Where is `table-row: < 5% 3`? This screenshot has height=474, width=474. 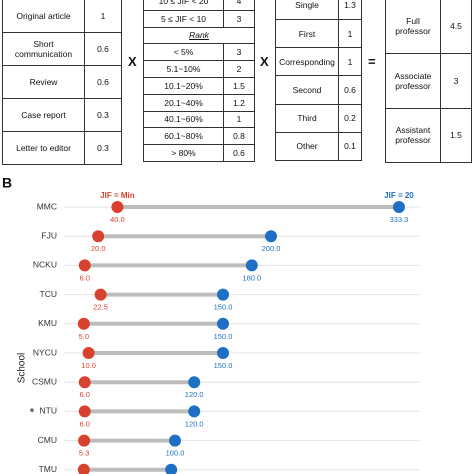
table-row: < 5% 3 is located at coordinates (199, 52).